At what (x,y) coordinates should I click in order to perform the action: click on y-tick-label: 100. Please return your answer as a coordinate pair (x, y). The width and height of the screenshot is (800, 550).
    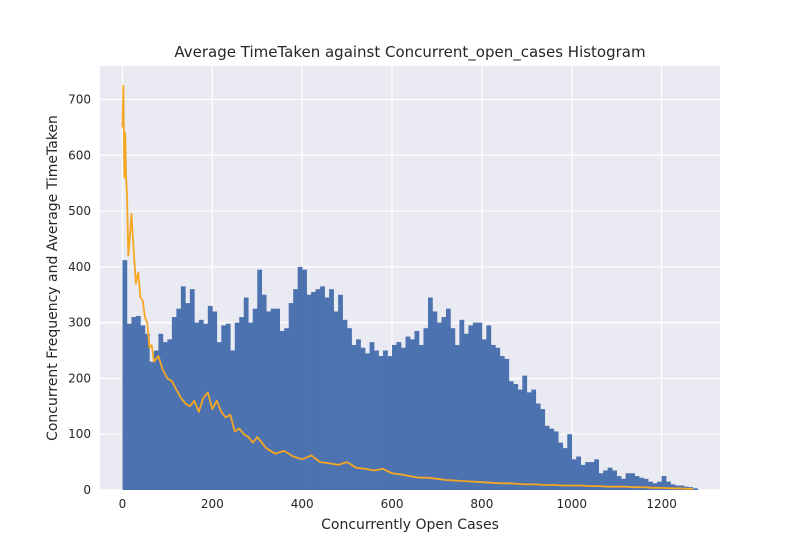
    Looking at the image, I should click on (79, 434).